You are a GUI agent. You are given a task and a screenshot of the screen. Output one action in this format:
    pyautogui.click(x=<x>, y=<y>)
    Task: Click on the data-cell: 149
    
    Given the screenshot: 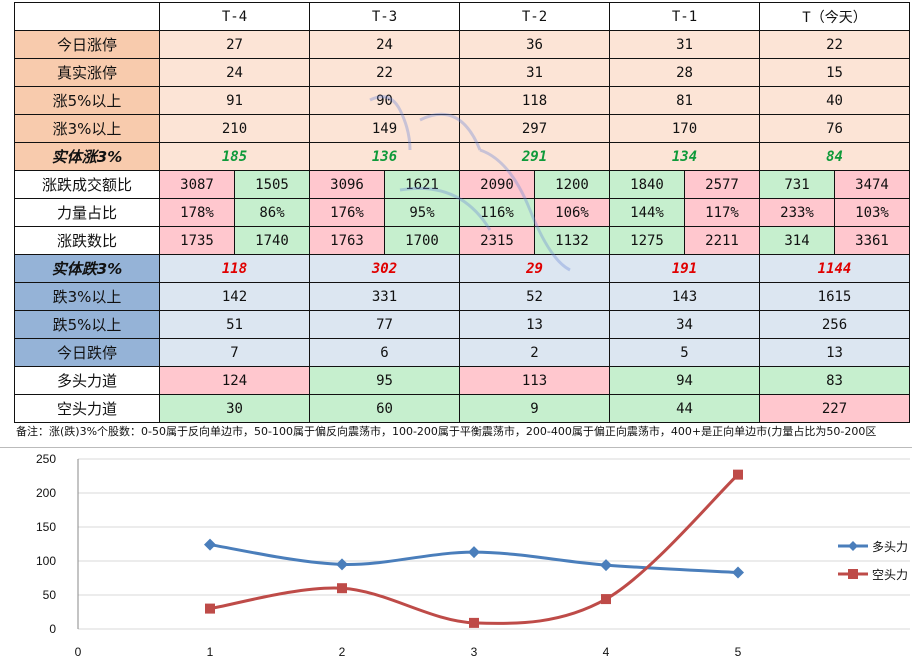 What is the action you would take?
    pyautogui.click(x=384, y=128)
    